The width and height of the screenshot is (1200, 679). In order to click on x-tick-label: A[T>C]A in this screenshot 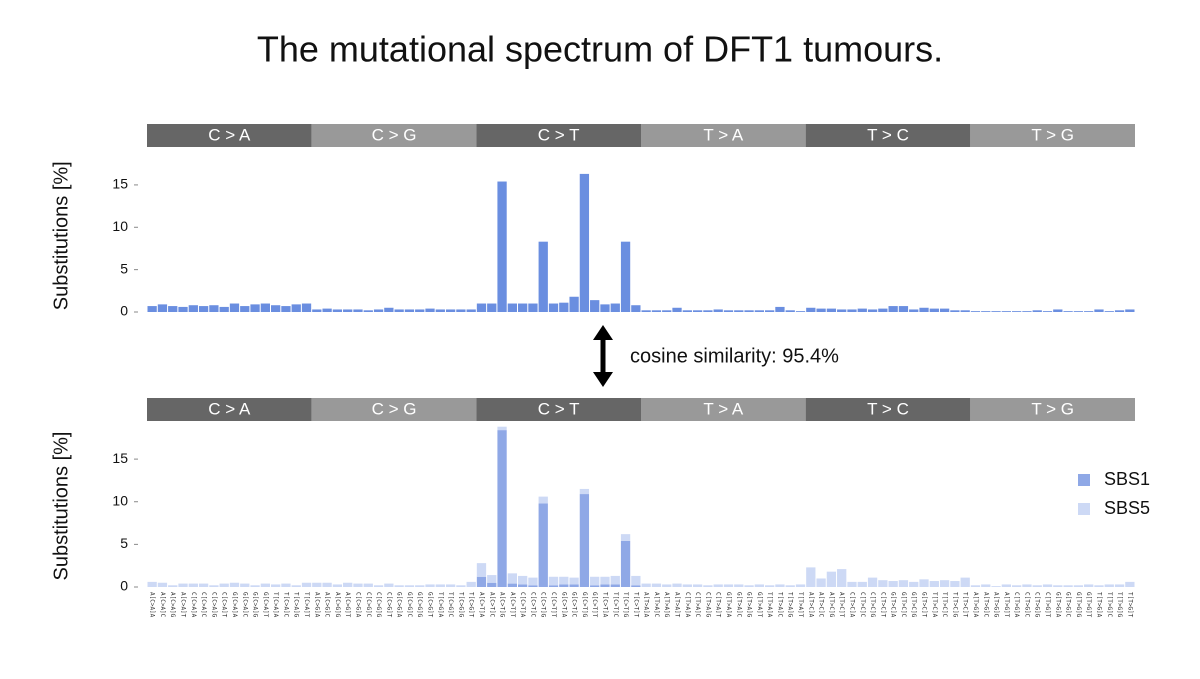, I will do `click(810, 605)`.